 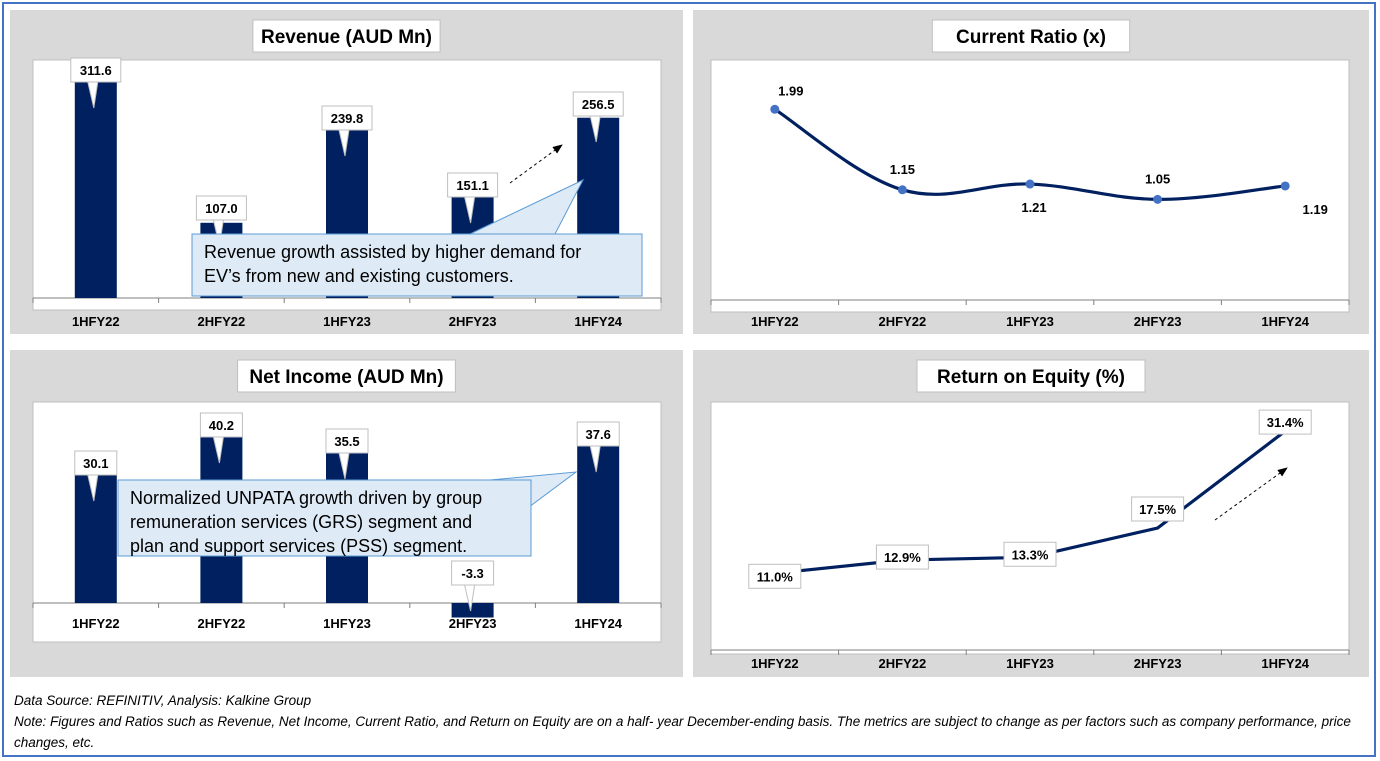 I want to click on data-label: 107.0, so click(x=221, y=208).